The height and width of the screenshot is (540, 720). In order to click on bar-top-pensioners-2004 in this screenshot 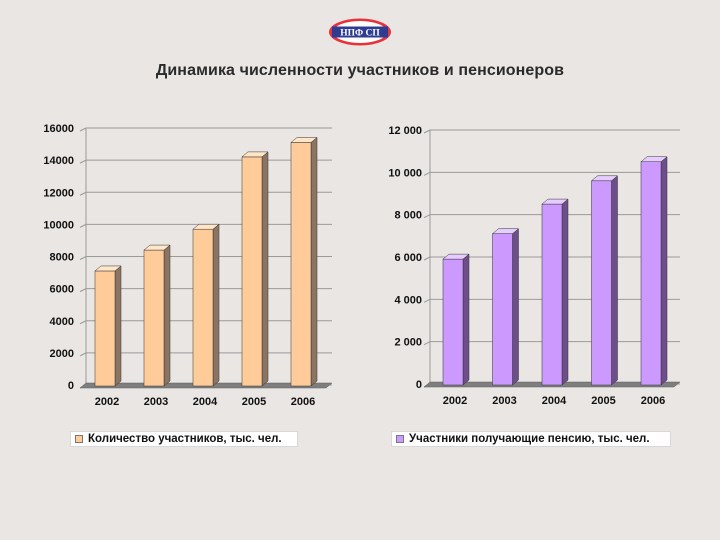, I will do `click(555, 201)`.